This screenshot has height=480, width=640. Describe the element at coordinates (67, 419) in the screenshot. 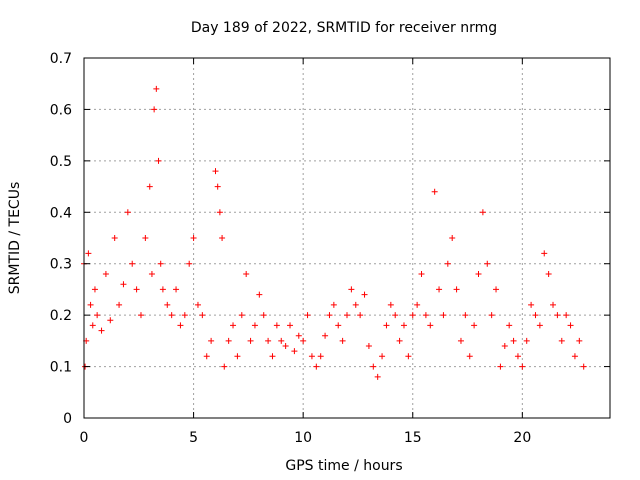

I see `y-tick-label: 0` at that location.